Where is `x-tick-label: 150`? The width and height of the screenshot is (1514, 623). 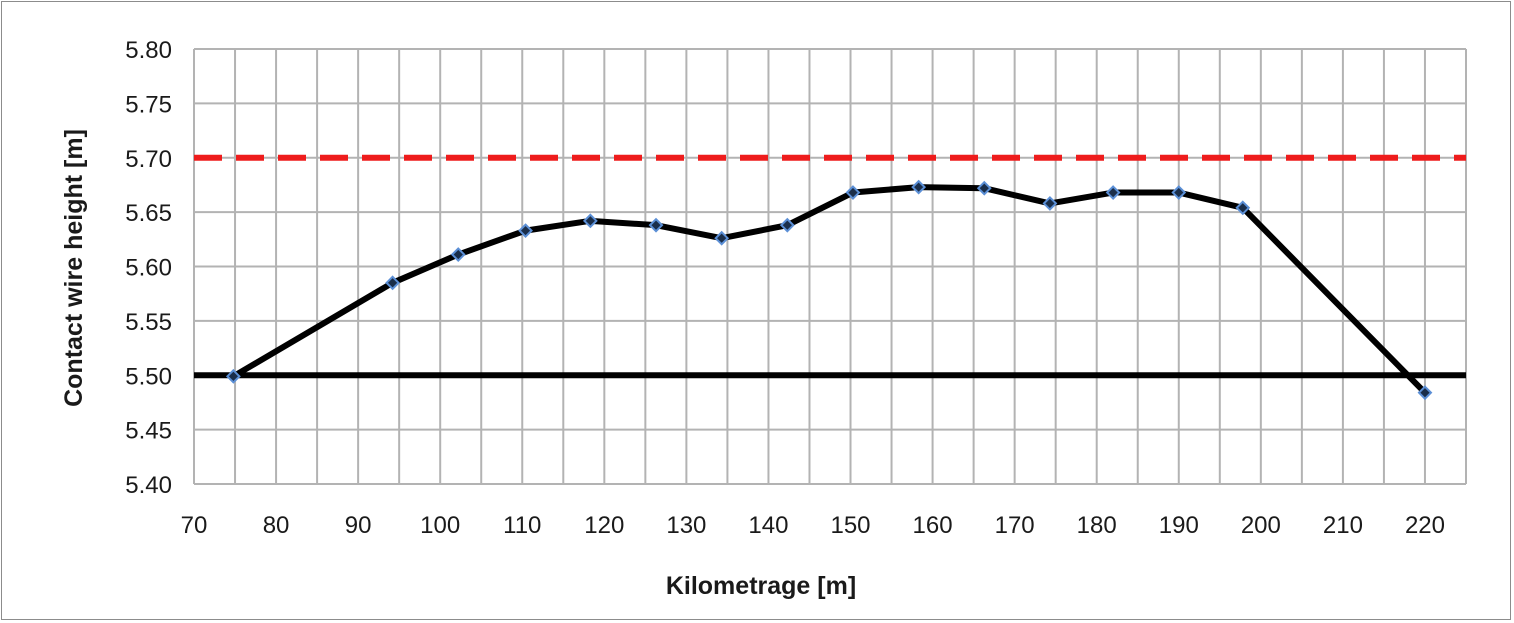
x-tick-label: 150 is located at coordinates (850, 525).